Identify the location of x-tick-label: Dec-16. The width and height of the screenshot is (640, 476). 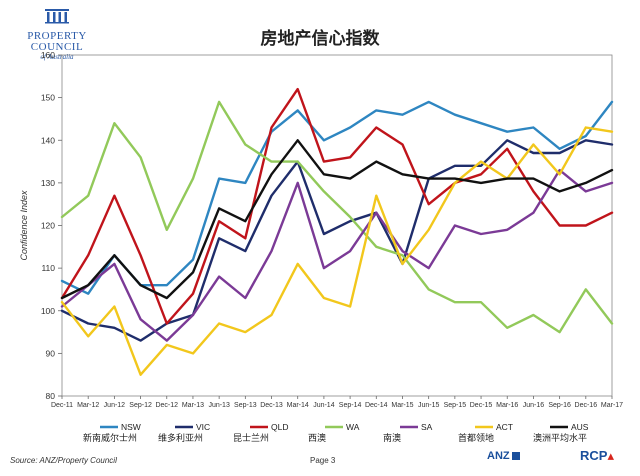
(586, 405).